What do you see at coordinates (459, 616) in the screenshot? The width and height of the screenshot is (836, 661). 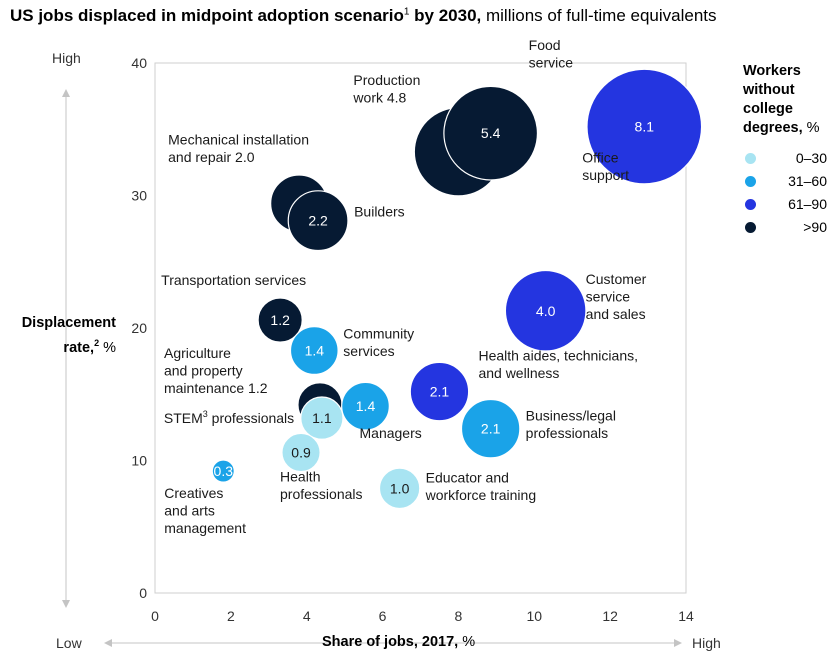 I see `x-tick-label: 8` at bounding box center [459, 616].